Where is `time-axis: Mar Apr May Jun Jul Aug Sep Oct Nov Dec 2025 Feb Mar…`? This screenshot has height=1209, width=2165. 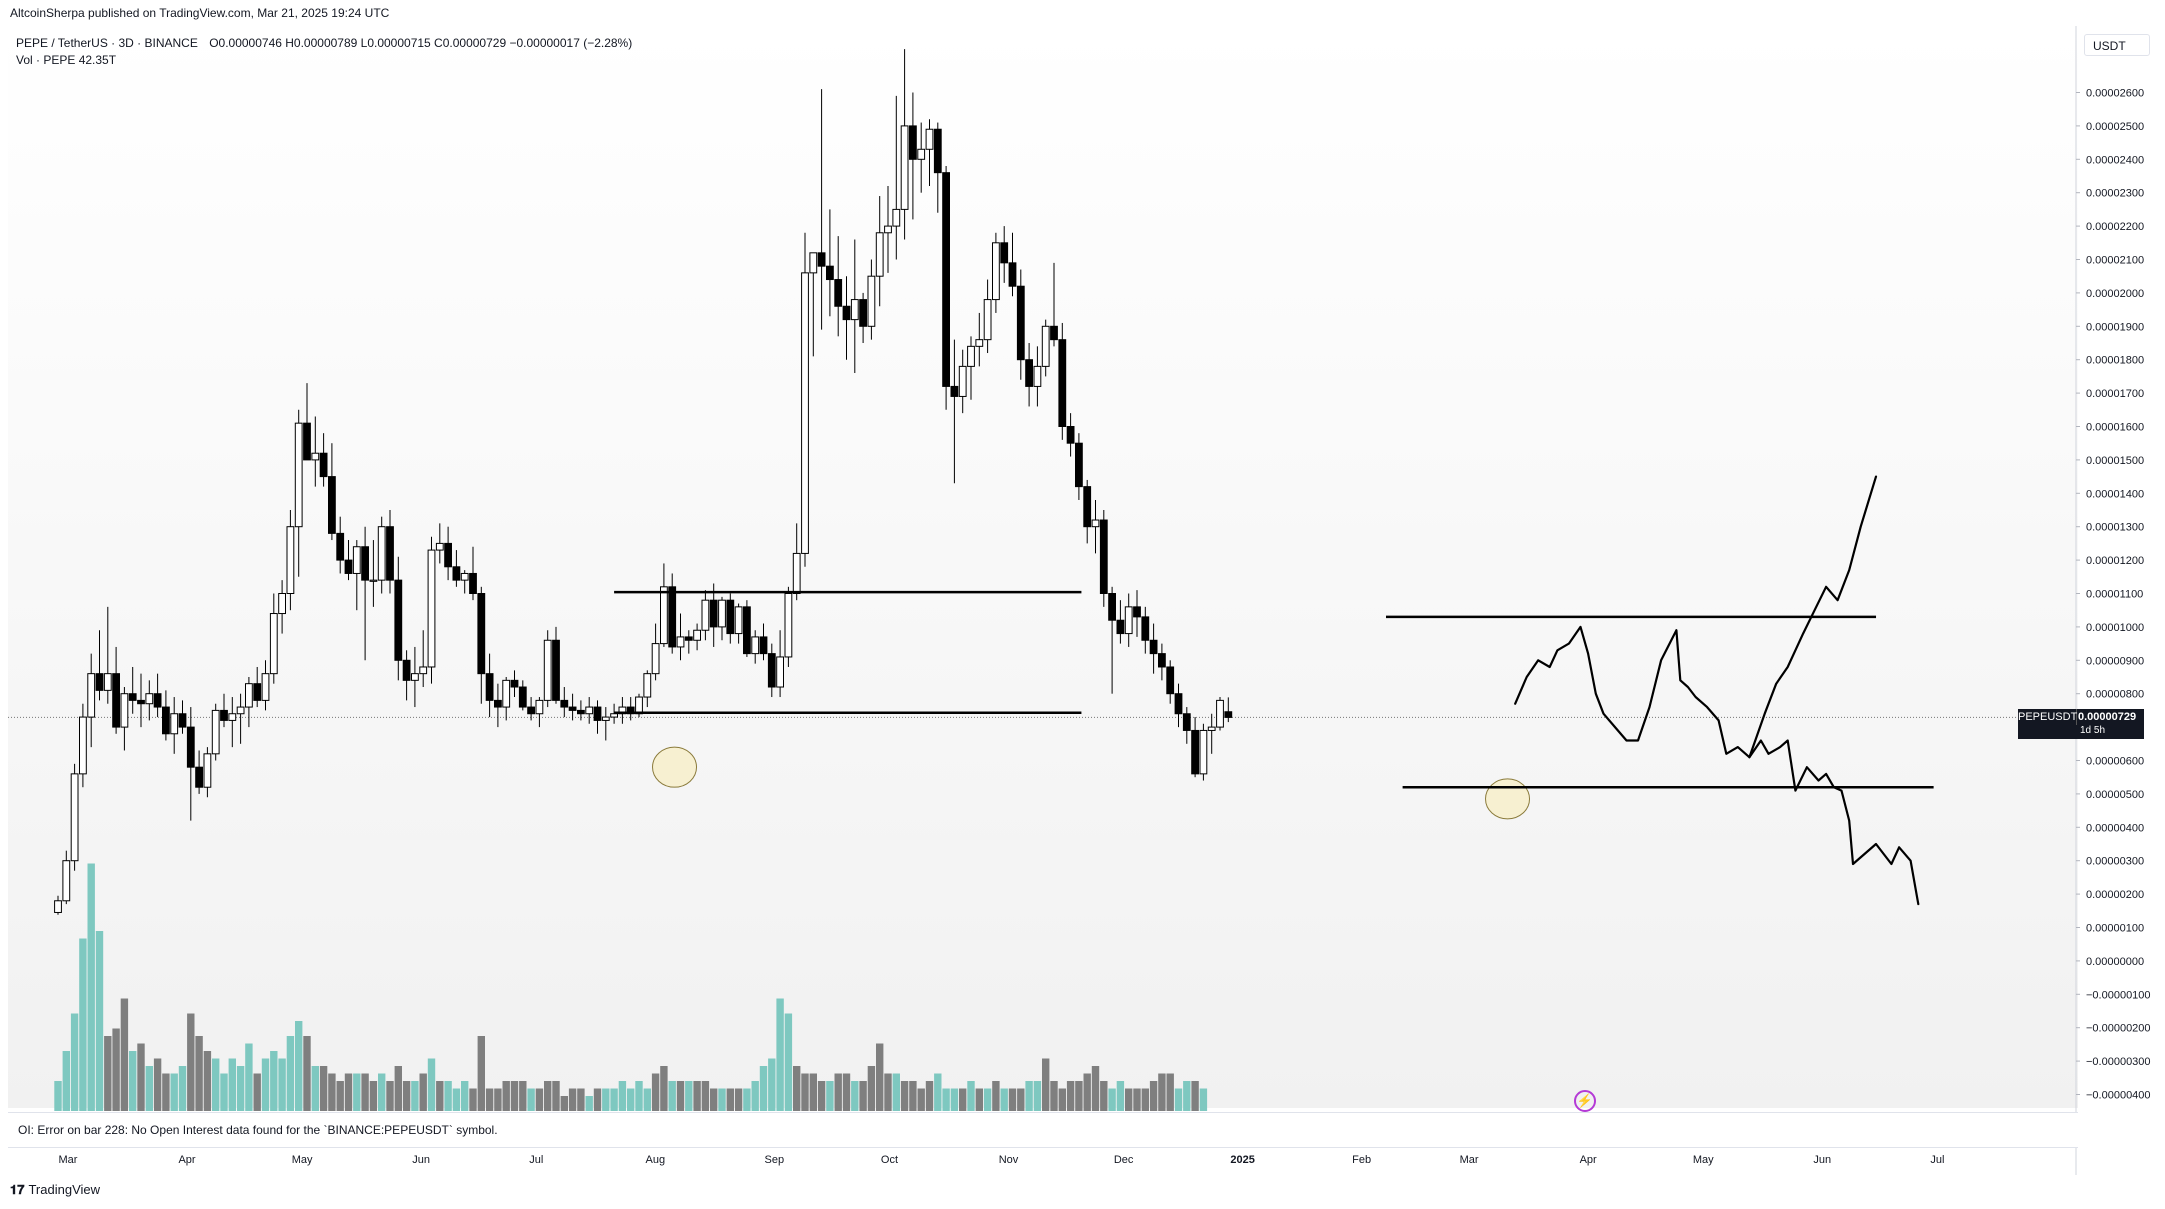 time-axis: Mar Apr May Jun Jul Aug Sep Oct Nov Dec 2025 Feb Mar… is located at coordinates (1002, 1160).